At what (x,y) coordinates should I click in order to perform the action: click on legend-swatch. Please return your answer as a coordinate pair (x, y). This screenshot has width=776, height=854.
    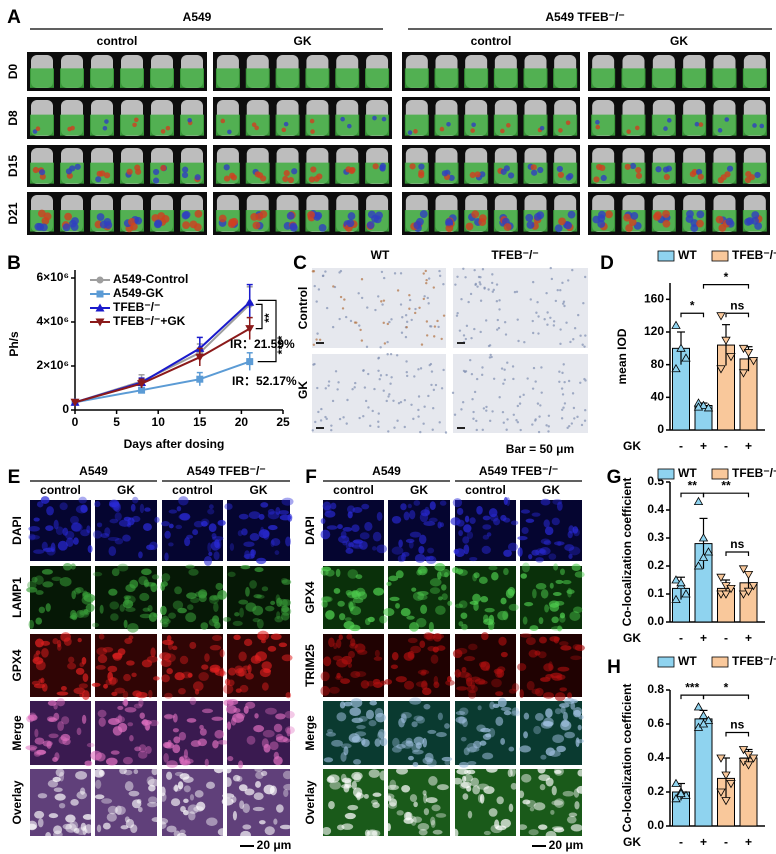
    Looking at the image, I should click on (666, 256).